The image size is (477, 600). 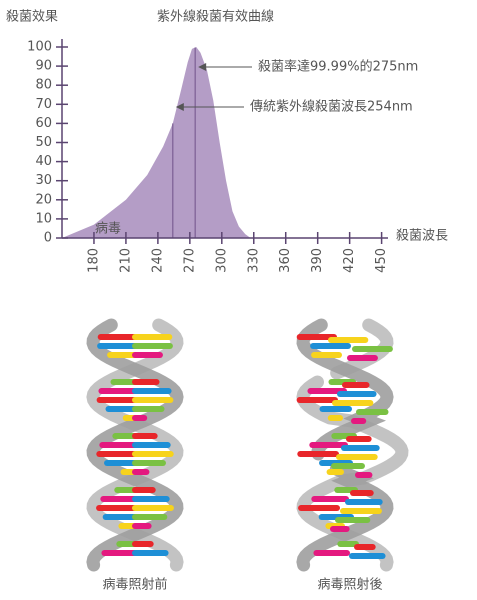 What do you see at coordinates (43, 123) in the screenshot?
I see `y-tick-label: 60` at bounding box center [43, 123].